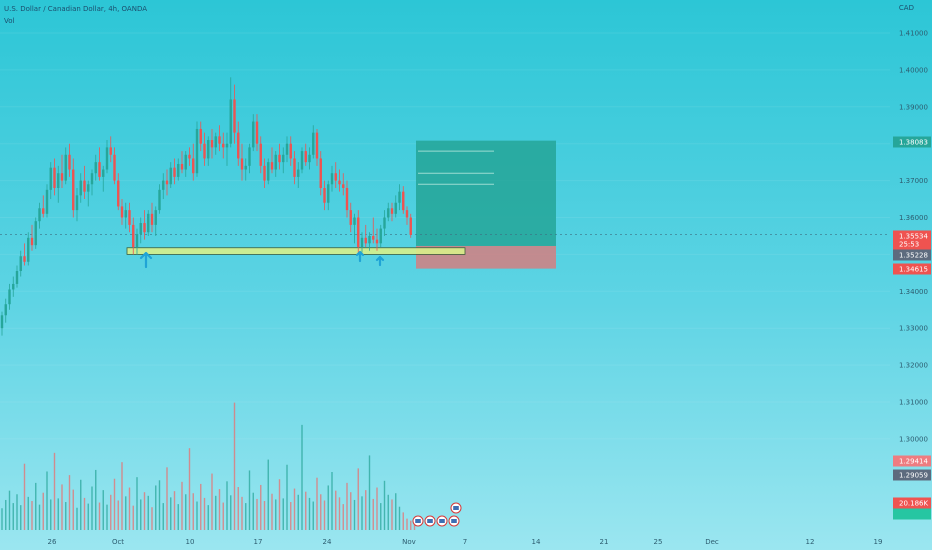  What do you see at coordinates (437, 514) in the screenshot?
I see `event-markers` at bounding box center [437, 514].